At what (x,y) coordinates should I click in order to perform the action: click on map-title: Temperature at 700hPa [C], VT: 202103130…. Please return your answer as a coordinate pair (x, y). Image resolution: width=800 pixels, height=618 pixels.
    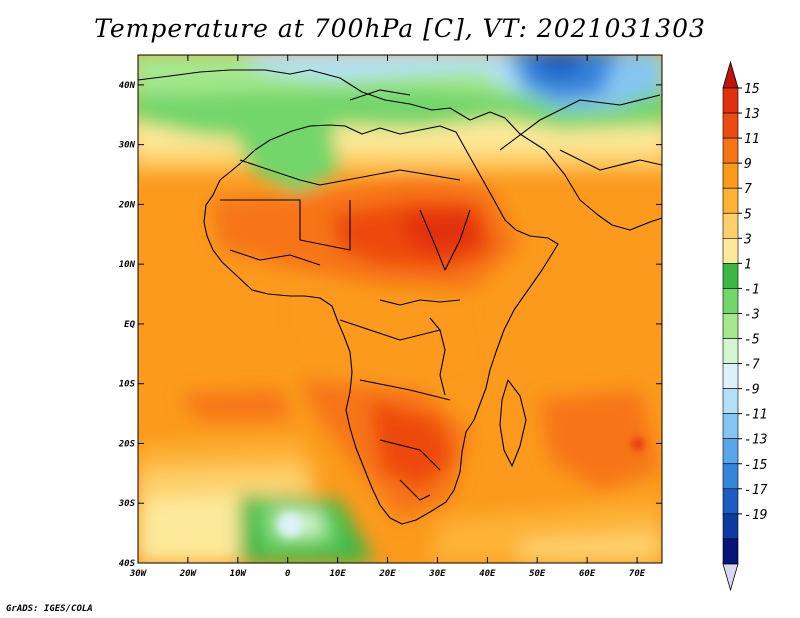
    Looking at the image, I should click on (400, 28).